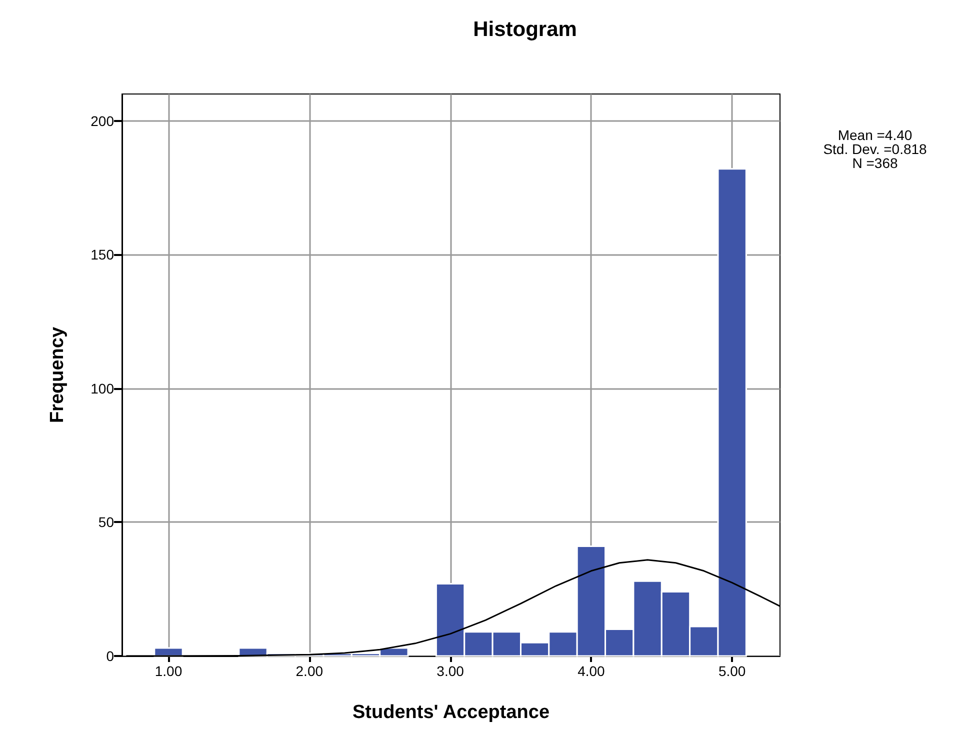  I want to click on x-tick-label: 3.00, so click(450, 671).